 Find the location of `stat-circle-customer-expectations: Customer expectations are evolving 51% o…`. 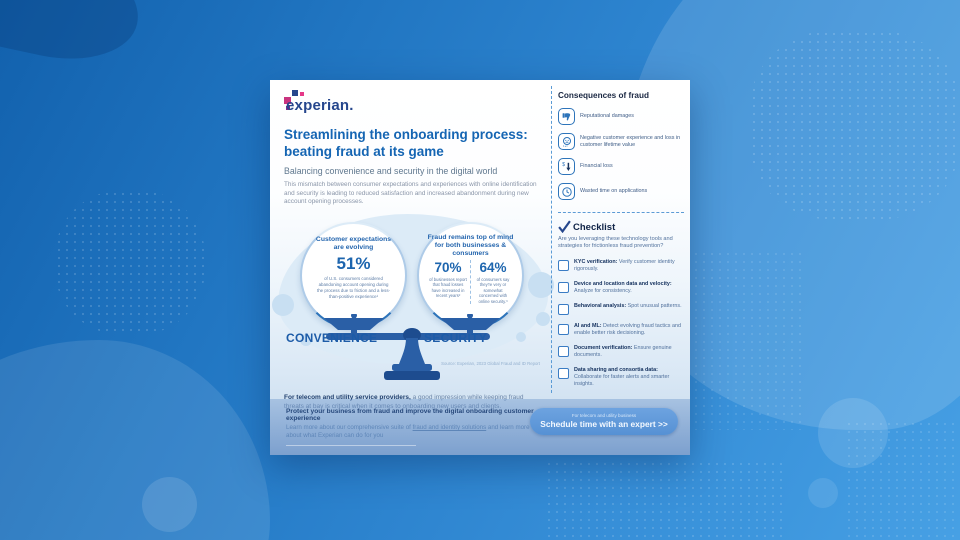

stat-circle-customer-expectations: Customer expectations are evolving 51% o… is located at coordinates (353, 275).